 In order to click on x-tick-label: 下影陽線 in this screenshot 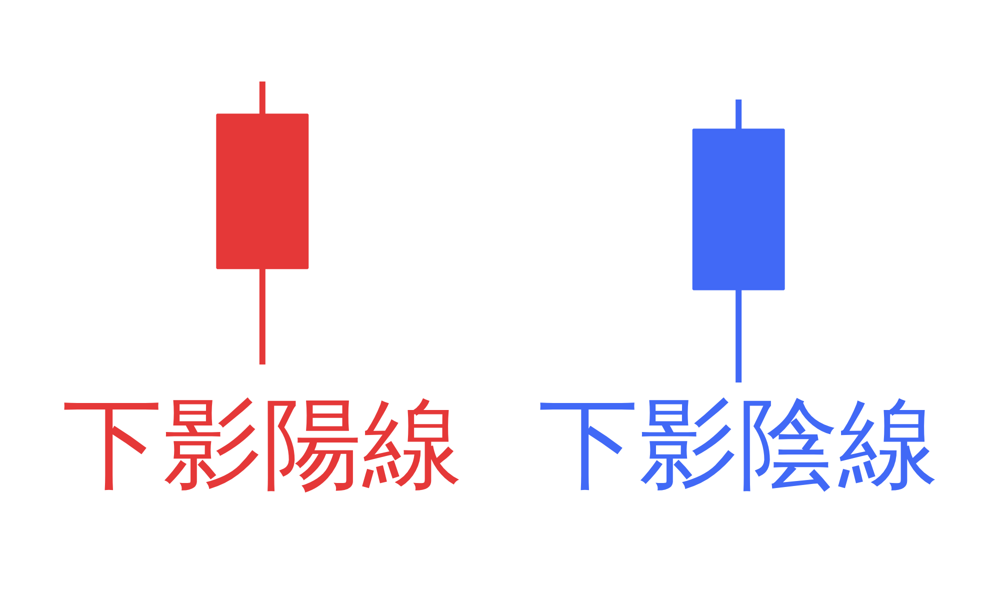, I will do `click(262, 444)`.